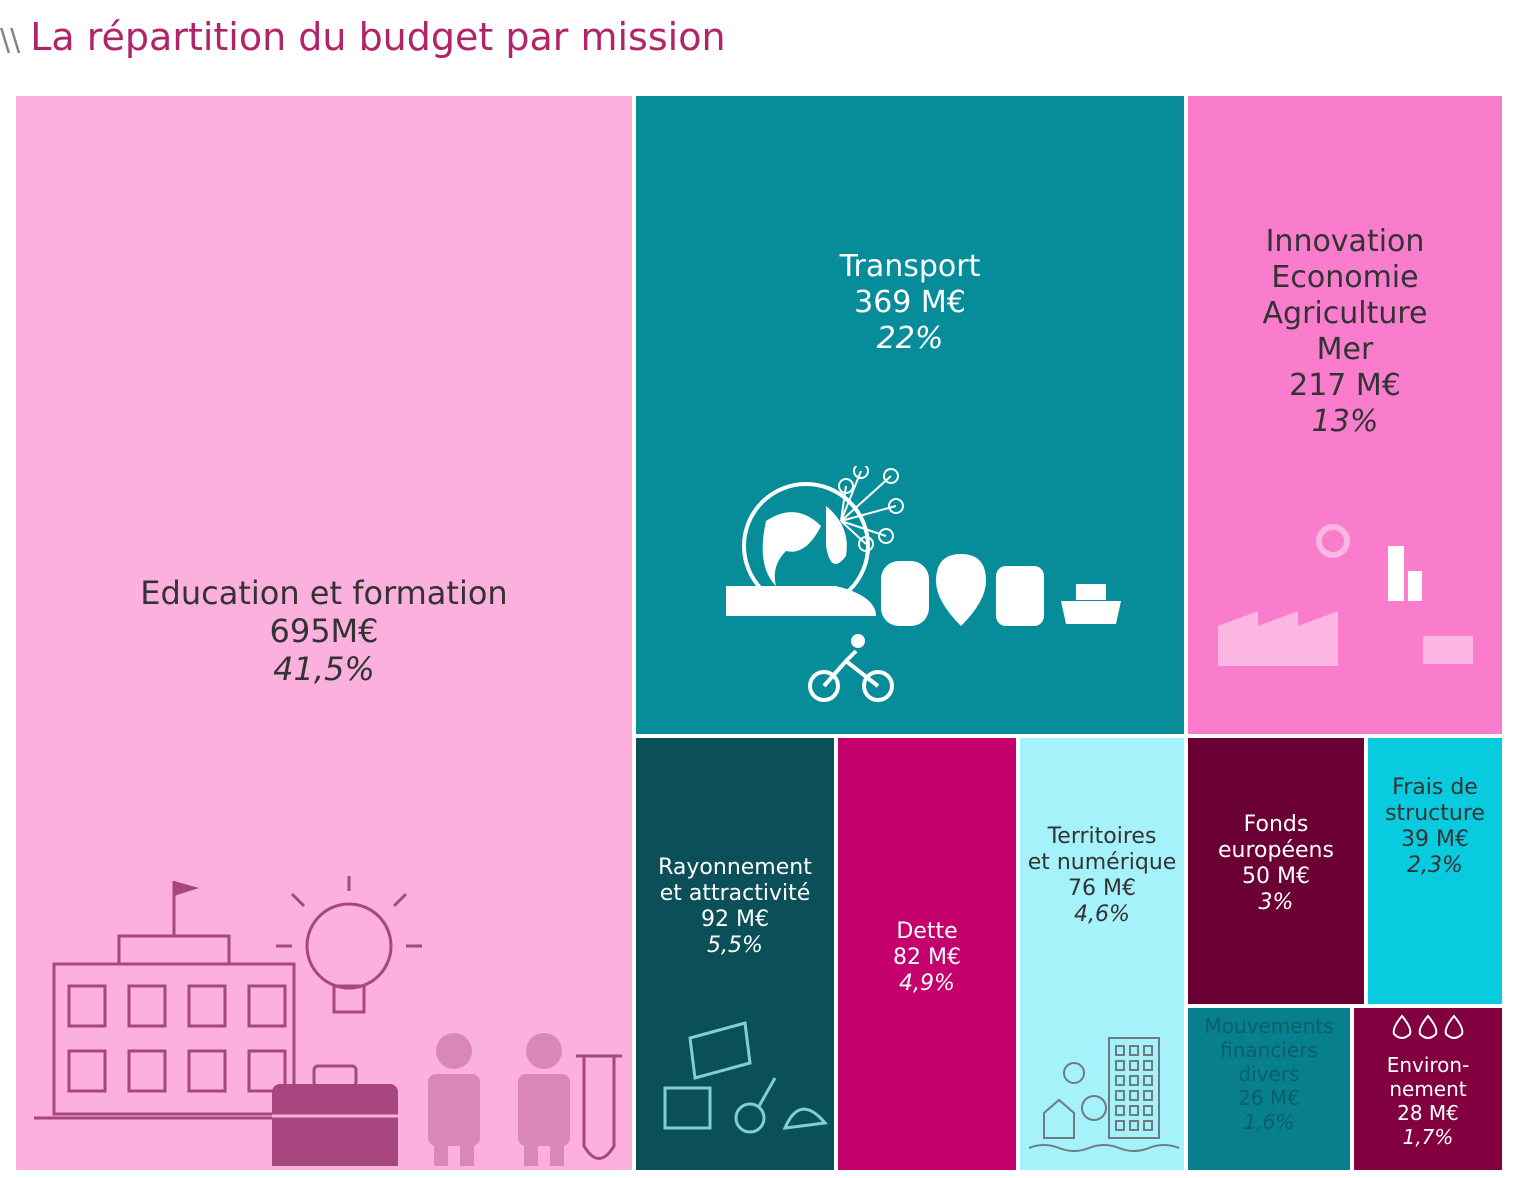 The image size is (1520, 1178). What do you see at coordinates (927, 983) in the screenshot?
I see `tile-percent: 4,9%` at bounding box center [927, 983].